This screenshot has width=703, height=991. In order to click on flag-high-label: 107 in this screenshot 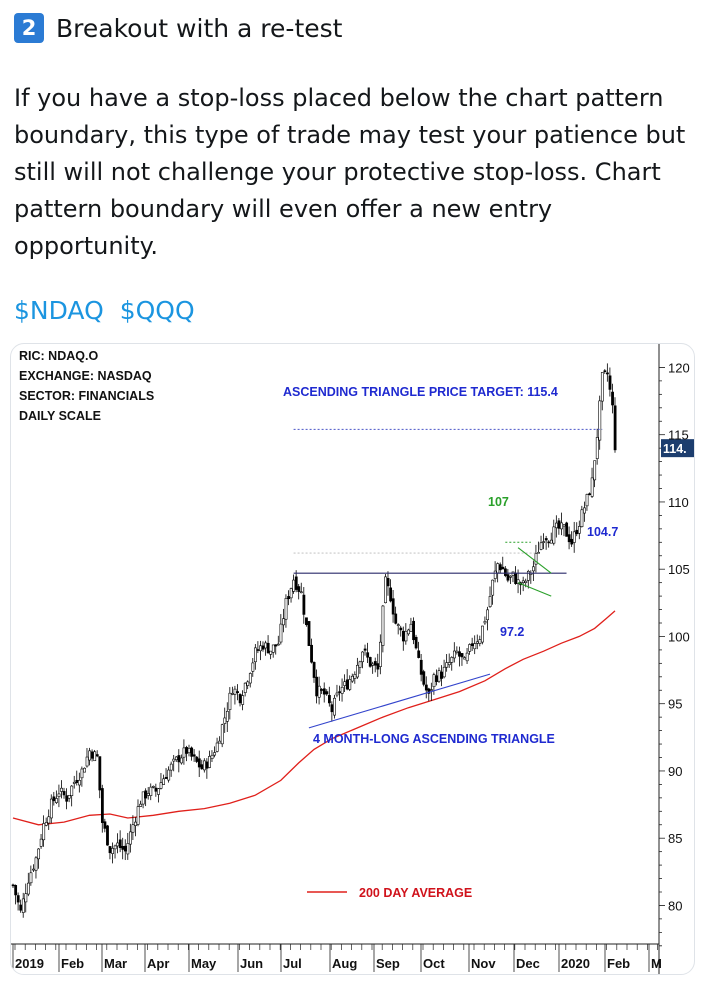, I will do `click(498, 502)`.